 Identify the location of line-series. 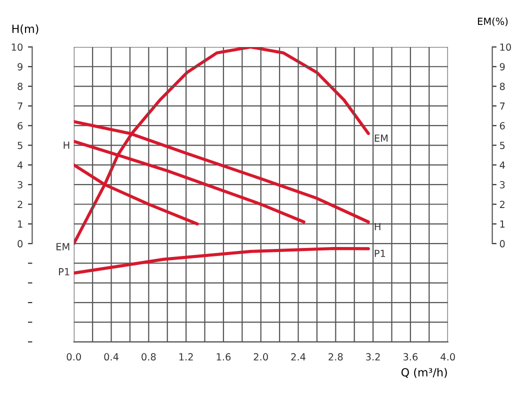
(222, 260).